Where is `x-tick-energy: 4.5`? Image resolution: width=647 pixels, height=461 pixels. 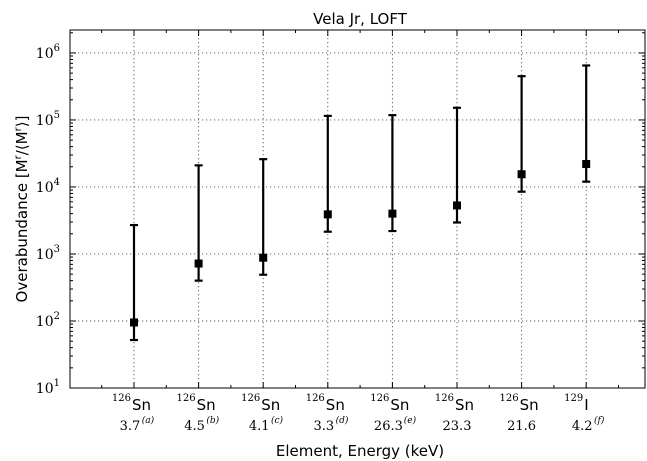
x-tick-energy: 4.5 is located at coordinates (194, 426).